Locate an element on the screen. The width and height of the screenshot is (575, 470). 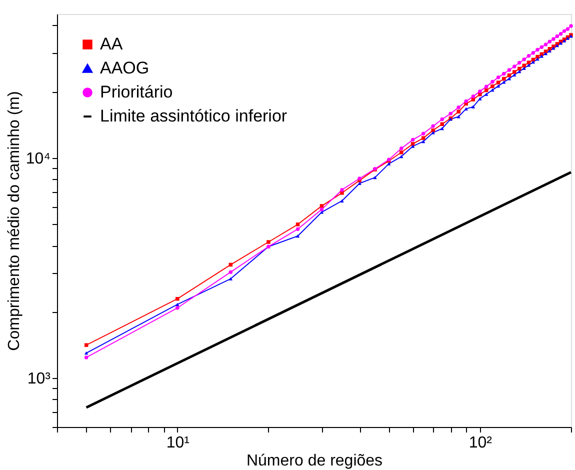
legend-label: AA is located at coordinates (112, 44).